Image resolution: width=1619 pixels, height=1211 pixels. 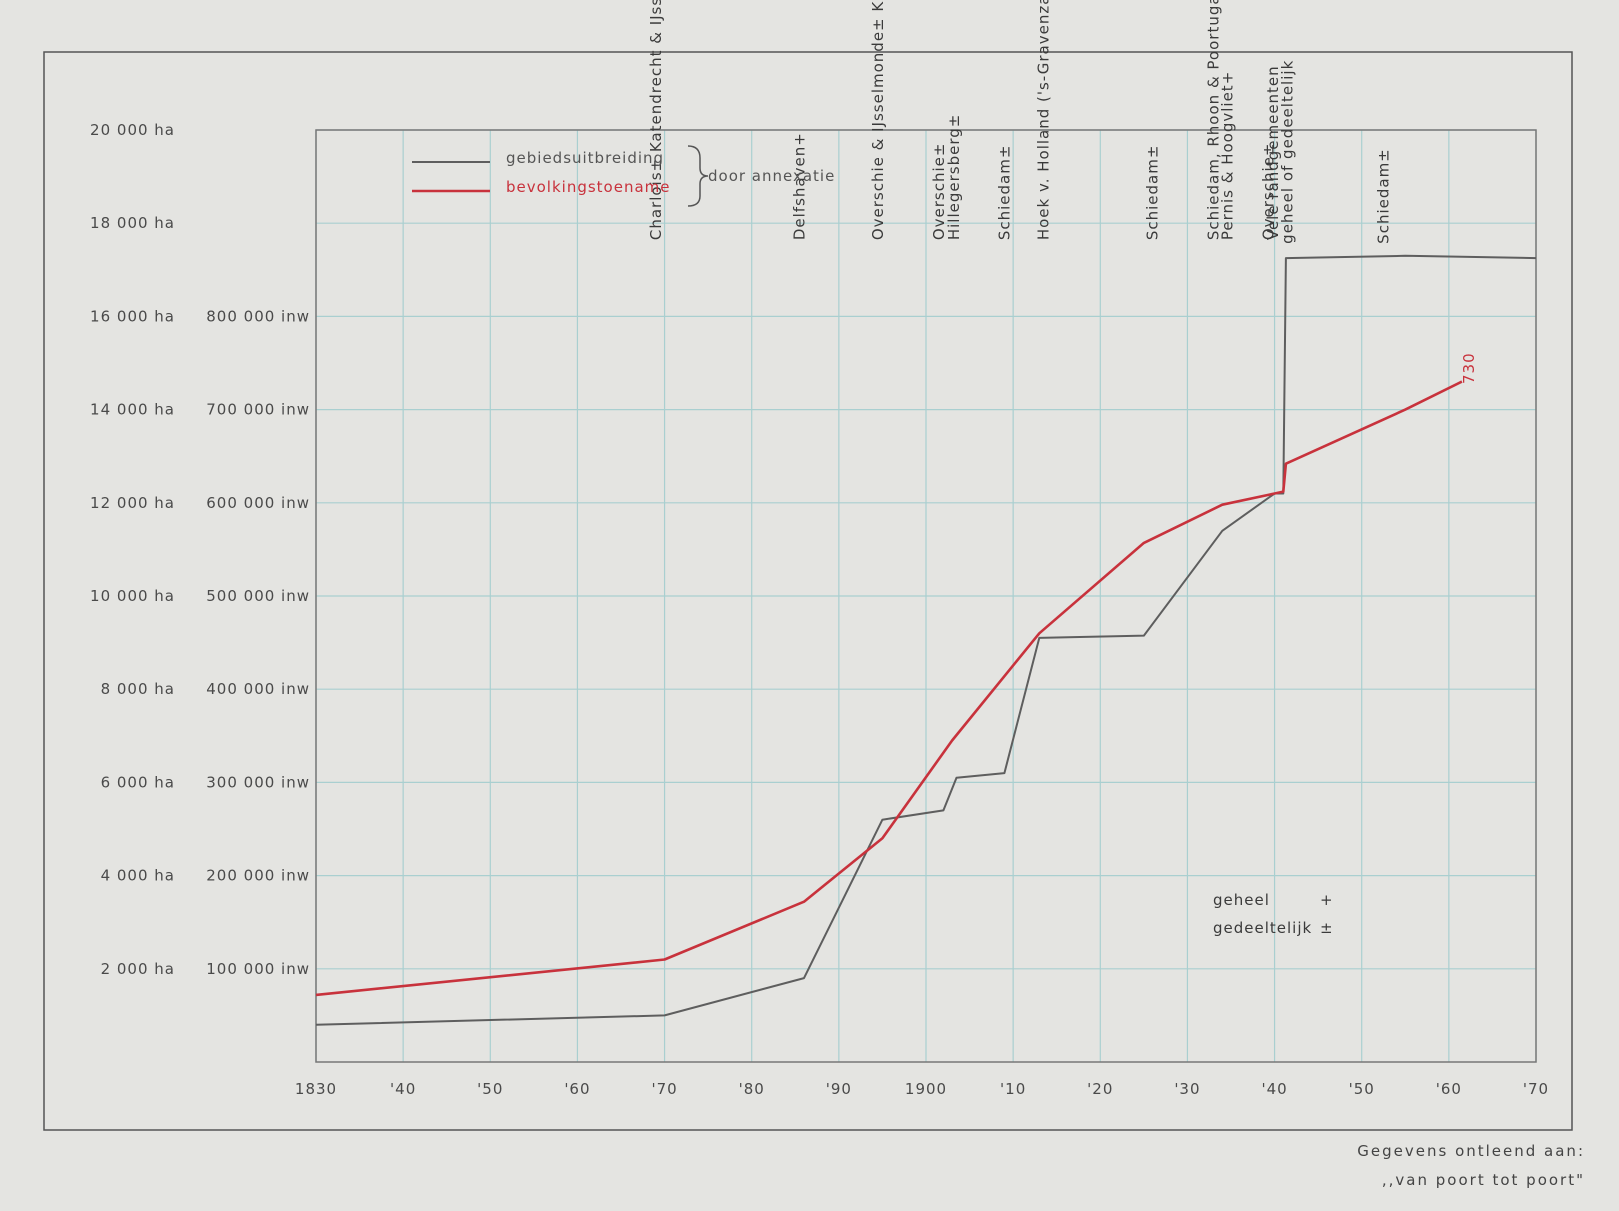 What do you see at coordinates (258, 689) in the screenshot?
I see `y-tick-label-population: 400 000 inw` at bounding box center [258, 689].